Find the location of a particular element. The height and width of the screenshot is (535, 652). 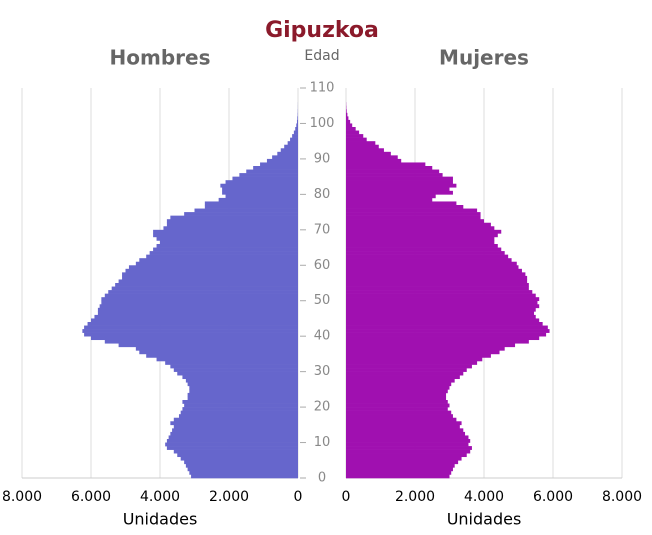

y-axis-label: Edad is located at coordinates (321, 56).